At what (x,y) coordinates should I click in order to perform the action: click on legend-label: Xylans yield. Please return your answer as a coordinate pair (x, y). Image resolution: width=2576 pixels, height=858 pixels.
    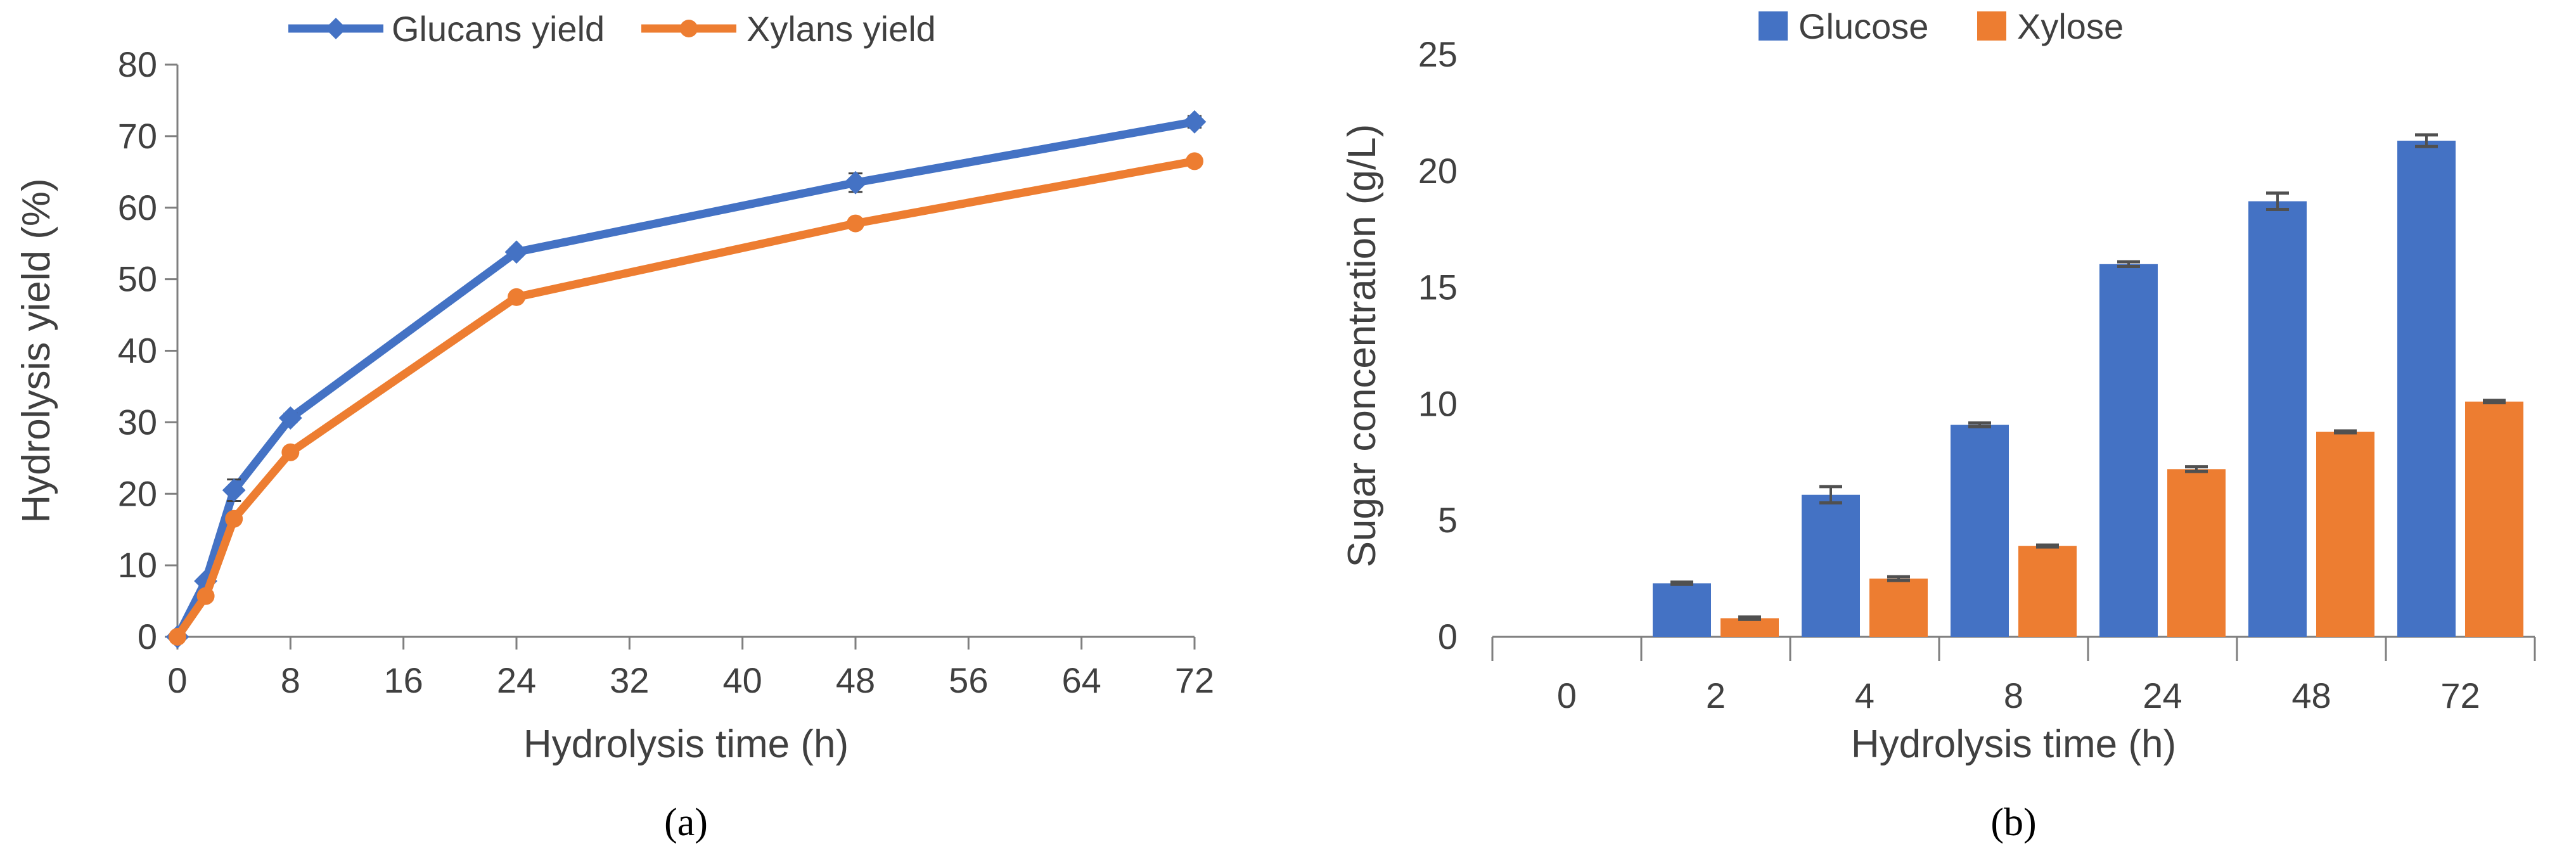
    Looking at the image, I should click on (841, 29).